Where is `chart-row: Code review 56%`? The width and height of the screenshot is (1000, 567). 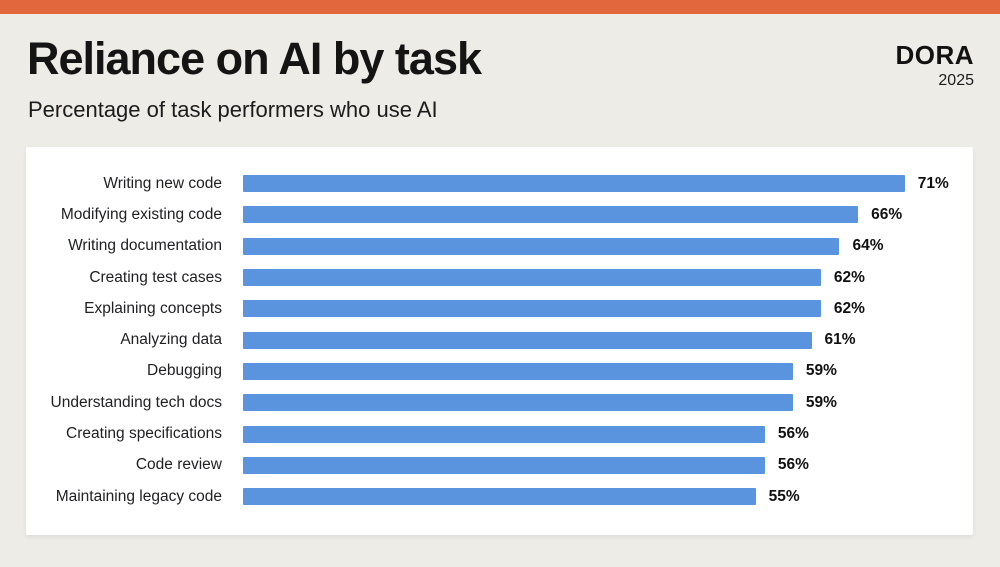 chart-row: Code review 56% is located at coordinates (499, 465).